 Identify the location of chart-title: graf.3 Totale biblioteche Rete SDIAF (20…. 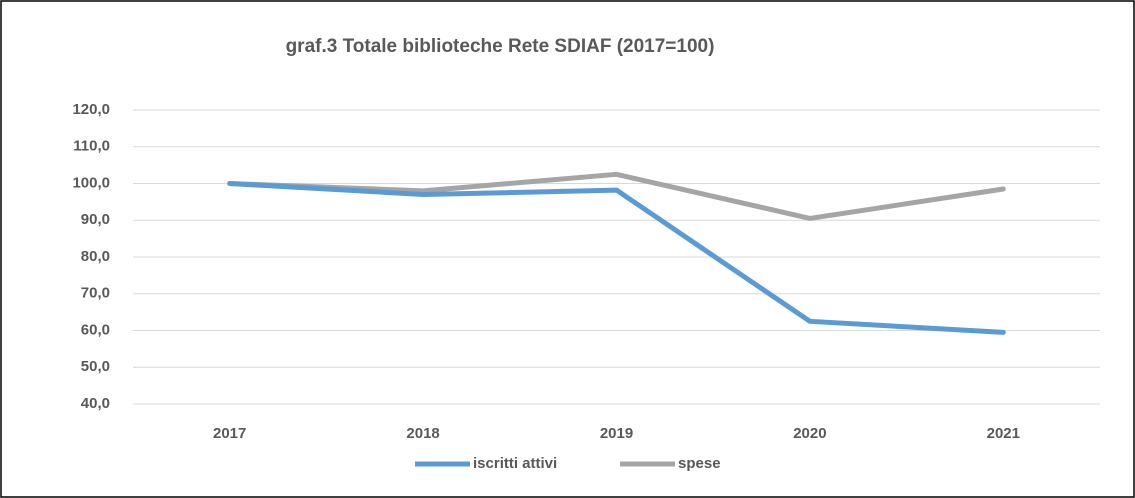
(500, 46).